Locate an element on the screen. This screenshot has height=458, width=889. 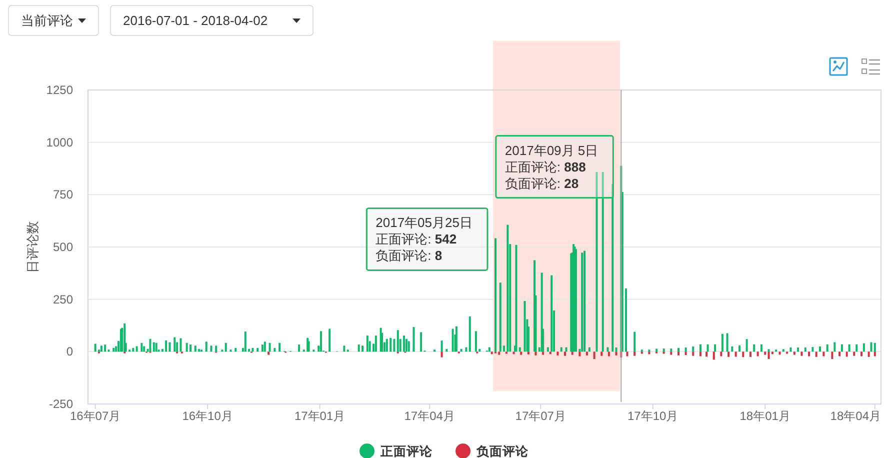
y-tick-label: 500 is located at coordinates (63, 247).